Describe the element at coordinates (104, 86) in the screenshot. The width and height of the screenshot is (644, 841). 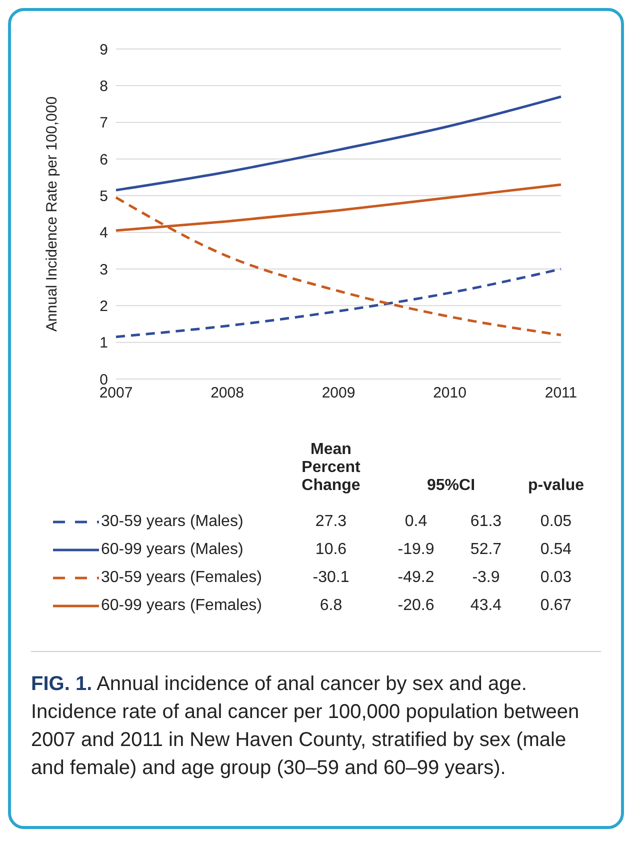
I see `y-tick-label: 8` at that location.